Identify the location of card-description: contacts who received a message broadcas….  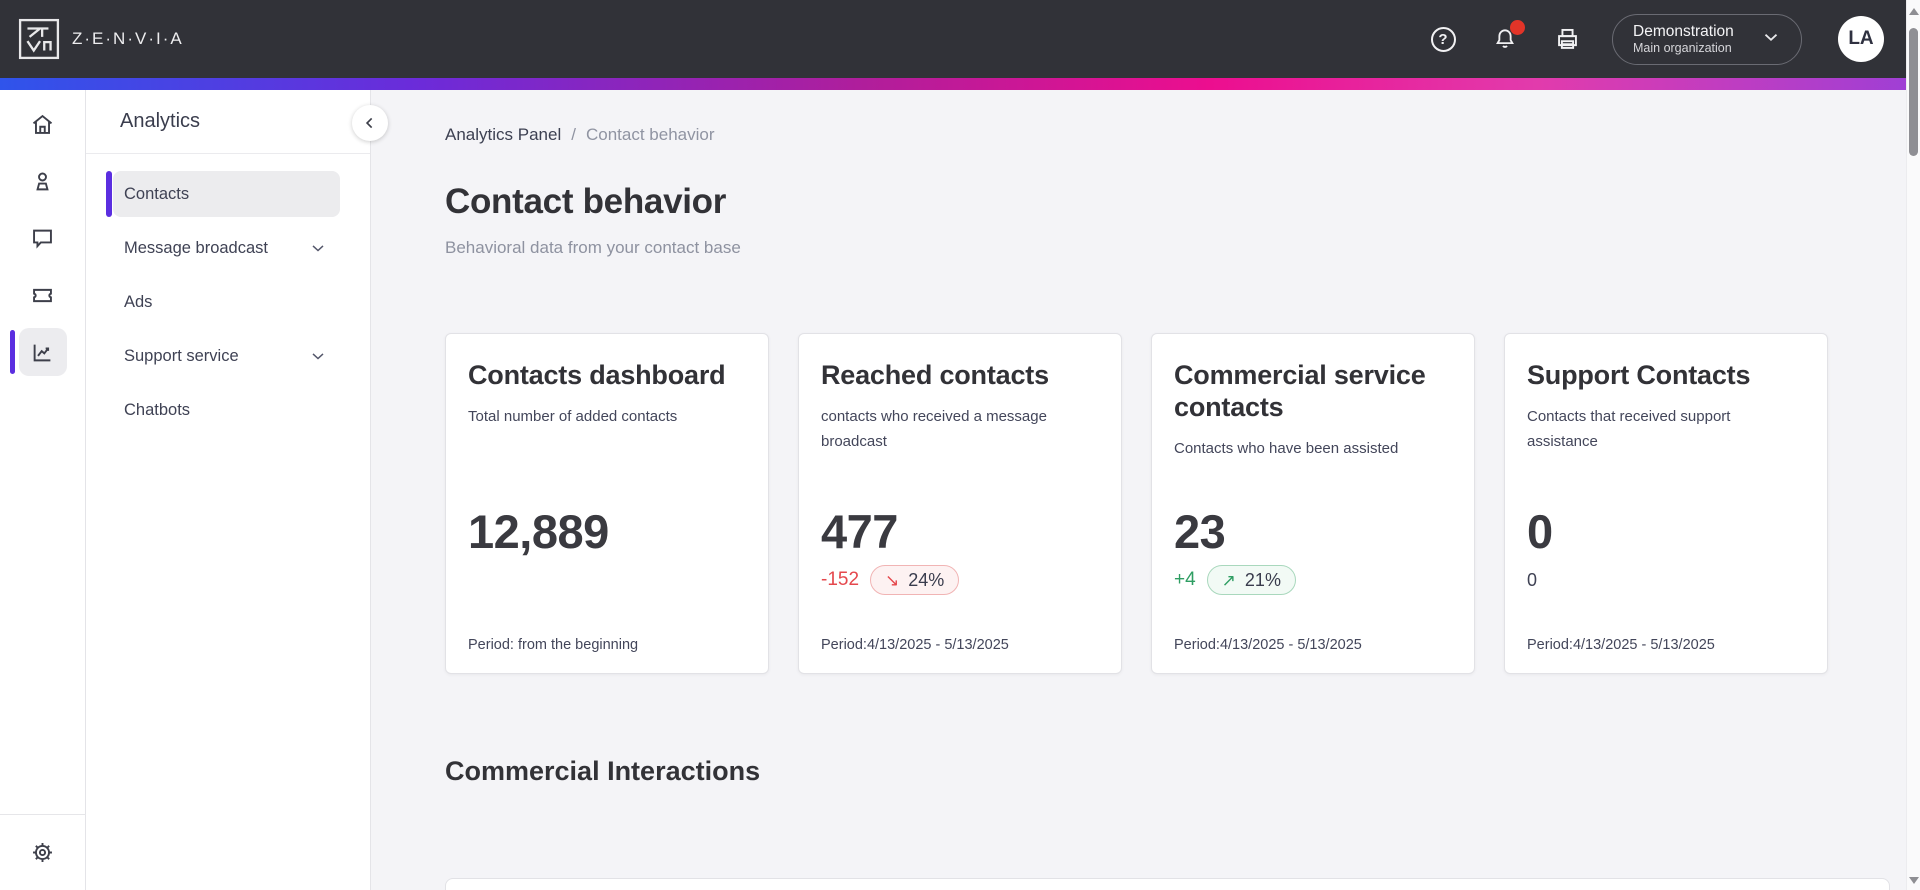
(934, 428).